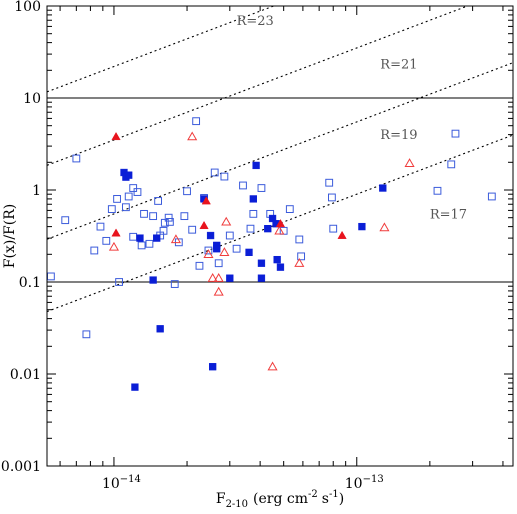 This screenshot has width=517, height=514. I want to click on y-tick-label-0: 0.001, so click(21, 467).